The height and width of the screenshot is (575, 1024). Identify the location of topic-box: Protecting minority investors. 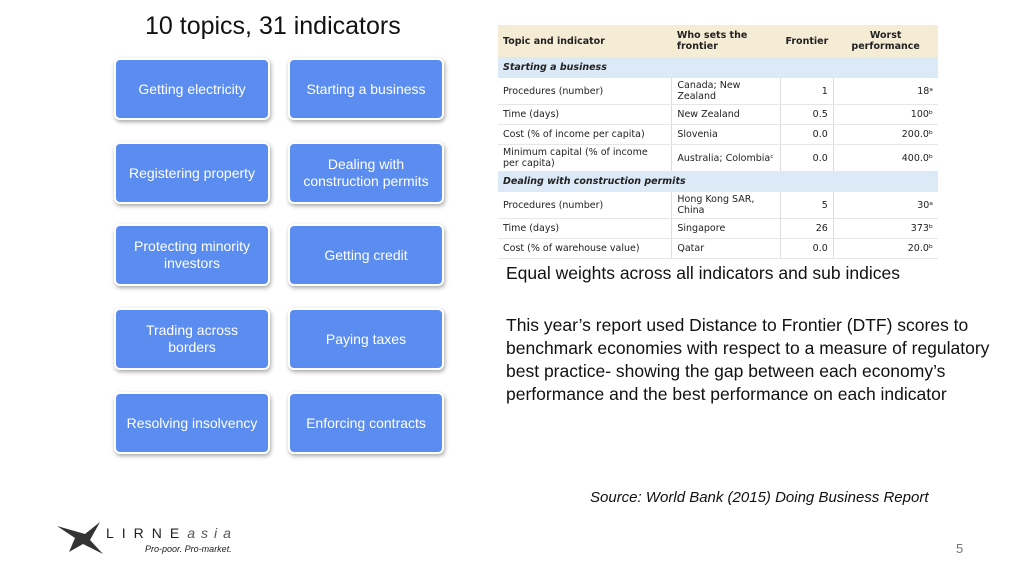
(192, 255).